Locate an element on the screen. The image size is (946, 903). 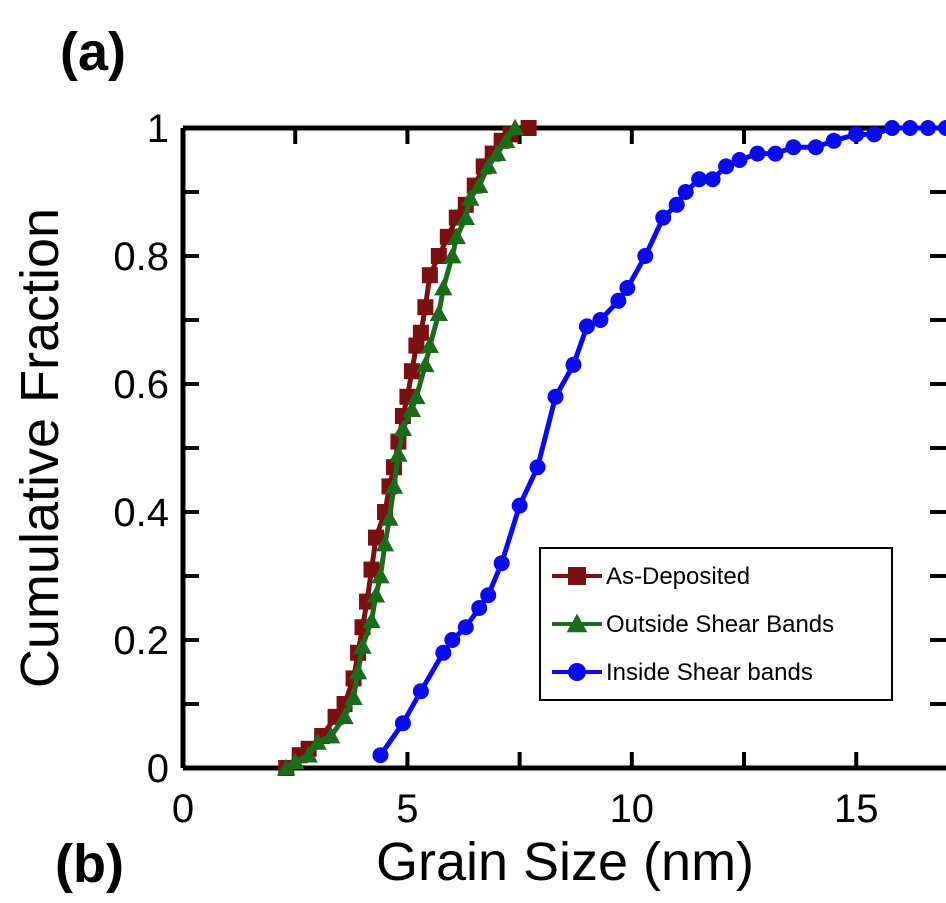
legend-item: Outside Shear Bands is located at coordinates (693, 624).